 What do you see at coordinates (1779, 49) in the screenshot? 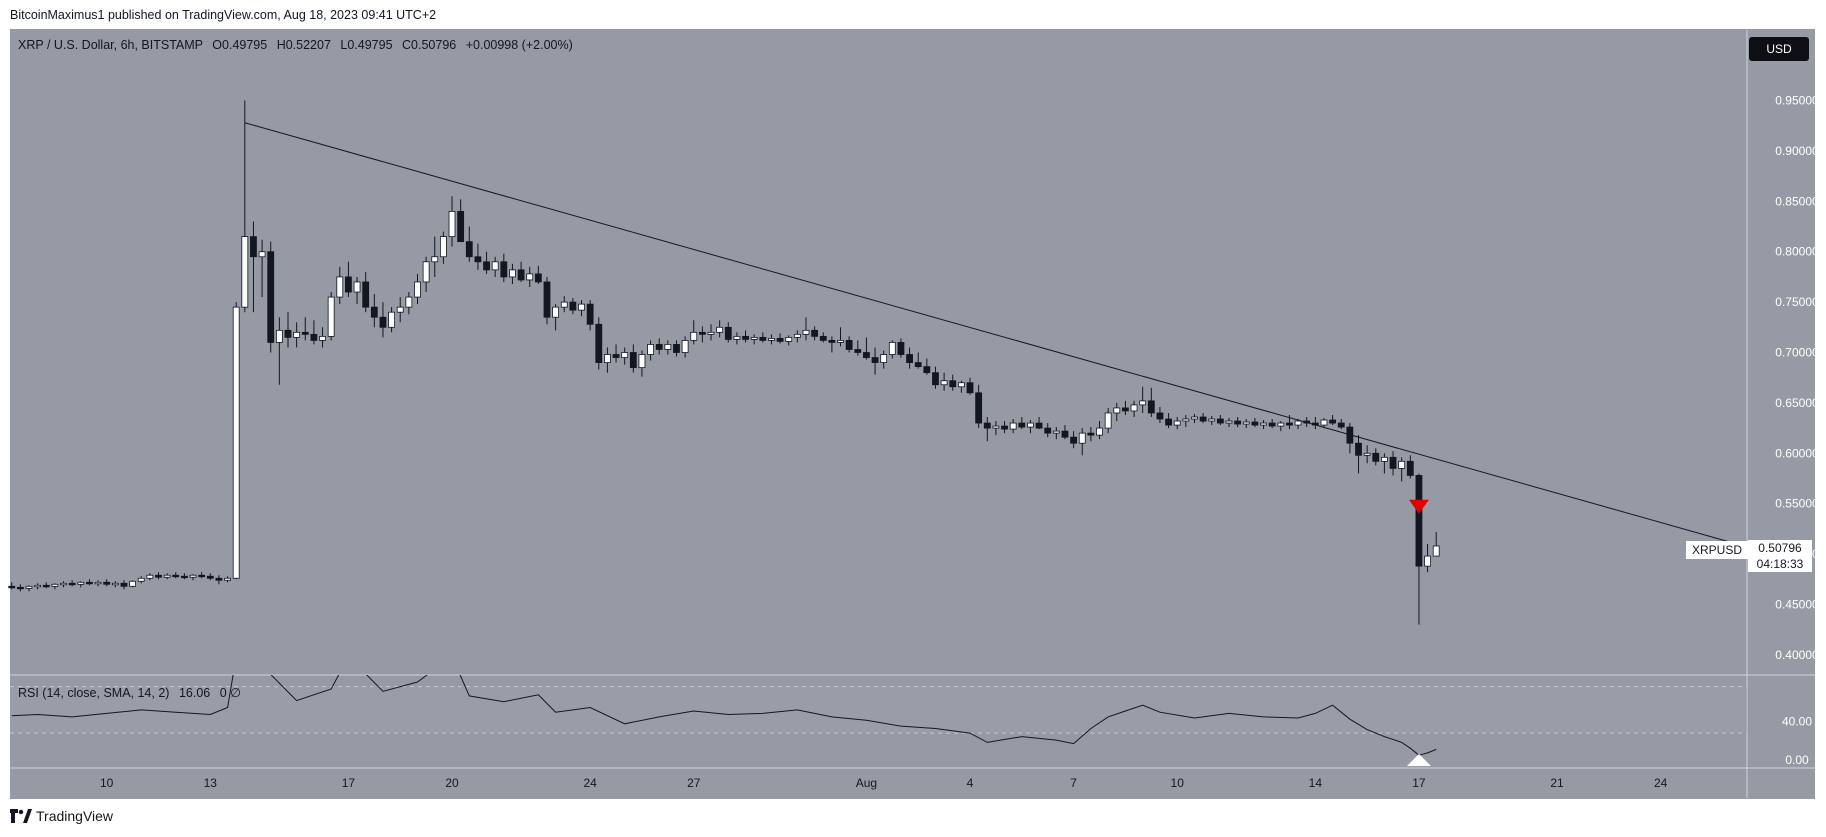
I see `currency-button: USD` at bounding box center [1779, 49].